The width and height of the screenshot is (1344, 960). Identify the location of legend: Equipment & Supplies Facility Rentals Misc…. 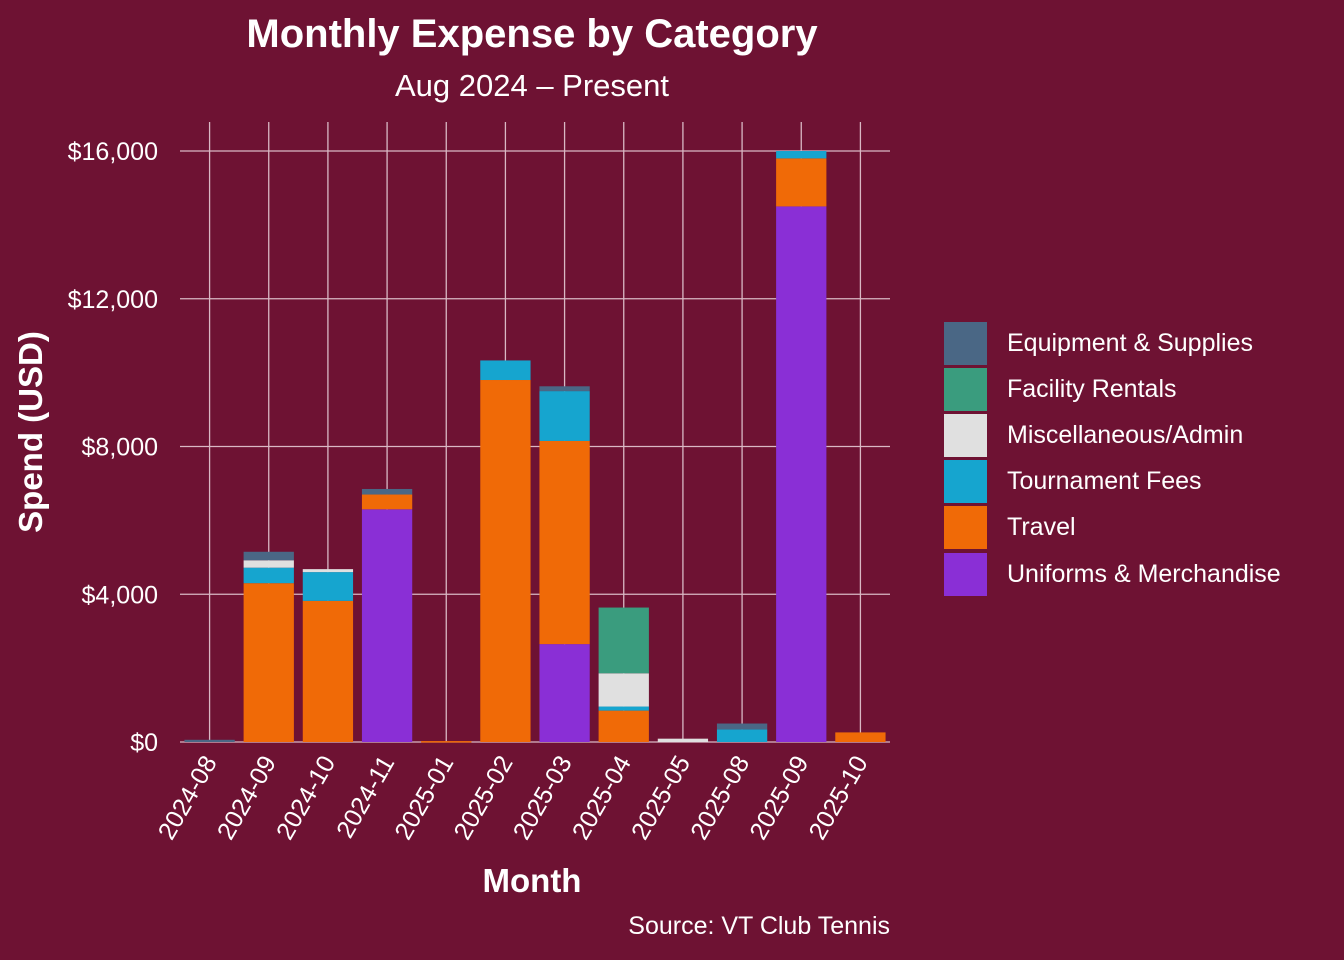
(1112, 458).